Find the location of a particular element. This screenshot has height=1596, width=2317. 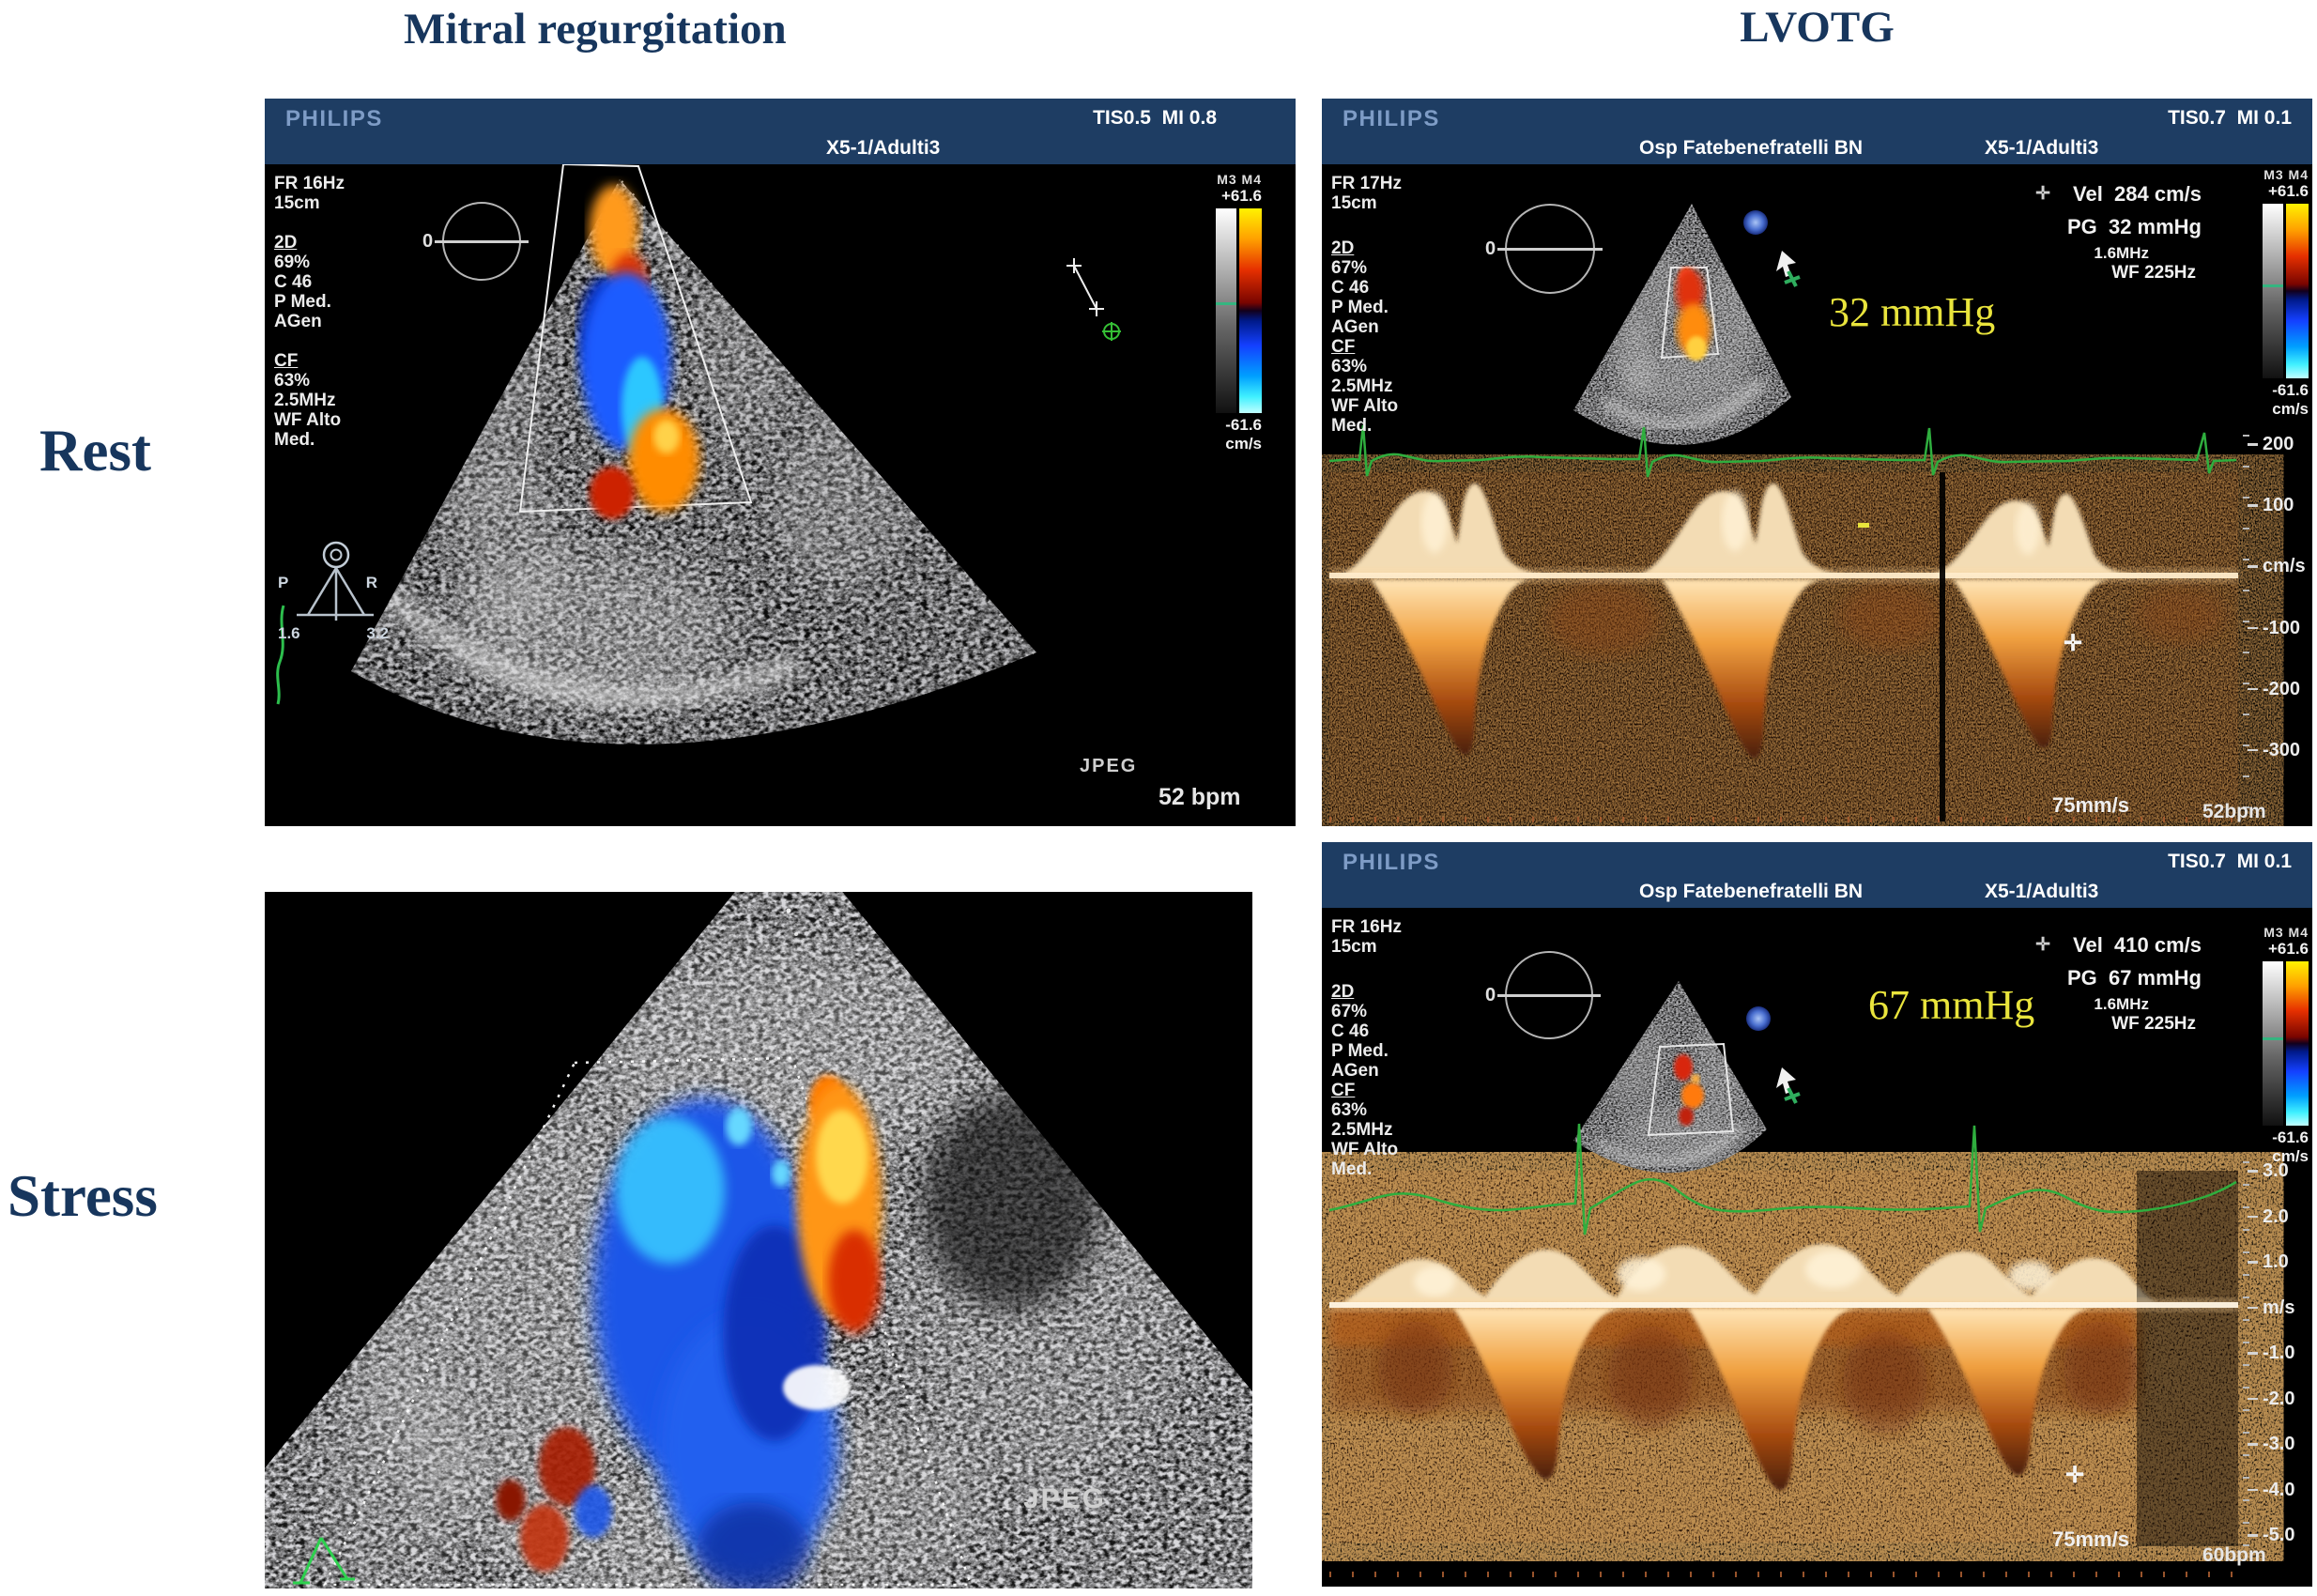

sweep-segment-divider is located at coordinates (1943, 647).